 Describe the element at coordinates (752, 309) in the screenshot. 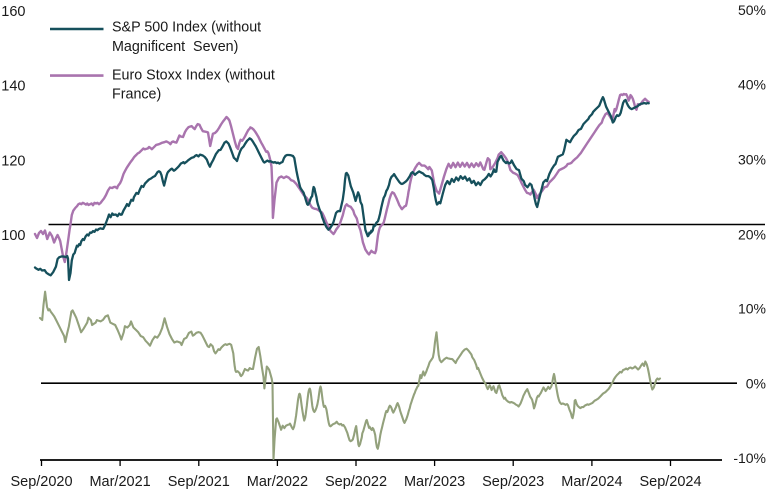

I see `svg-text: 10%` at that location.